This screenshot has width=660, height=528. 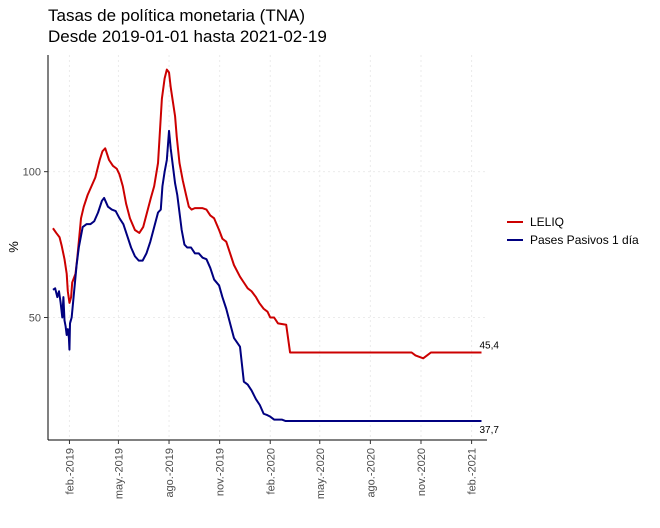 I want to click on x-tick-label: feb.-2020, so click(x=271, y=471).